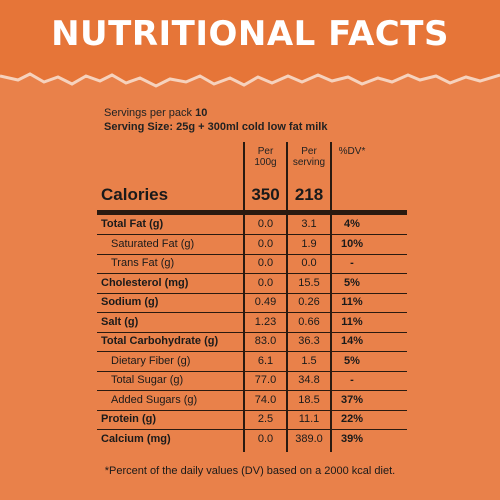  I want to click on nutrient-per-100g: 74.0, so click(265, 399).